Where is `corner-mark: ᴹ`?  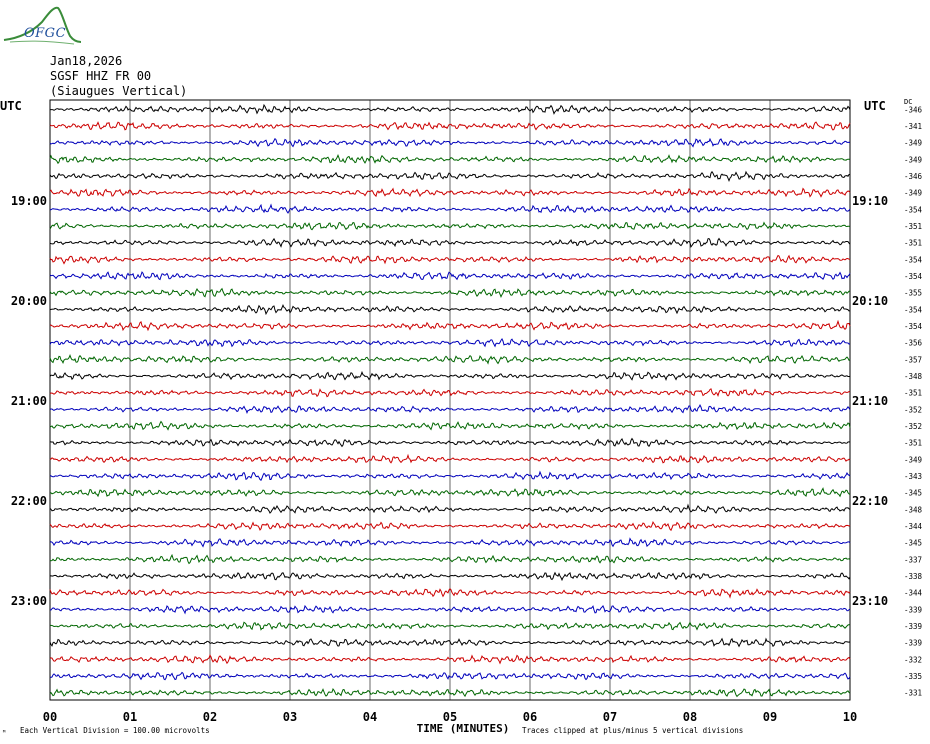
corner-mark: ᴹ is located at coordinates (4, 733).